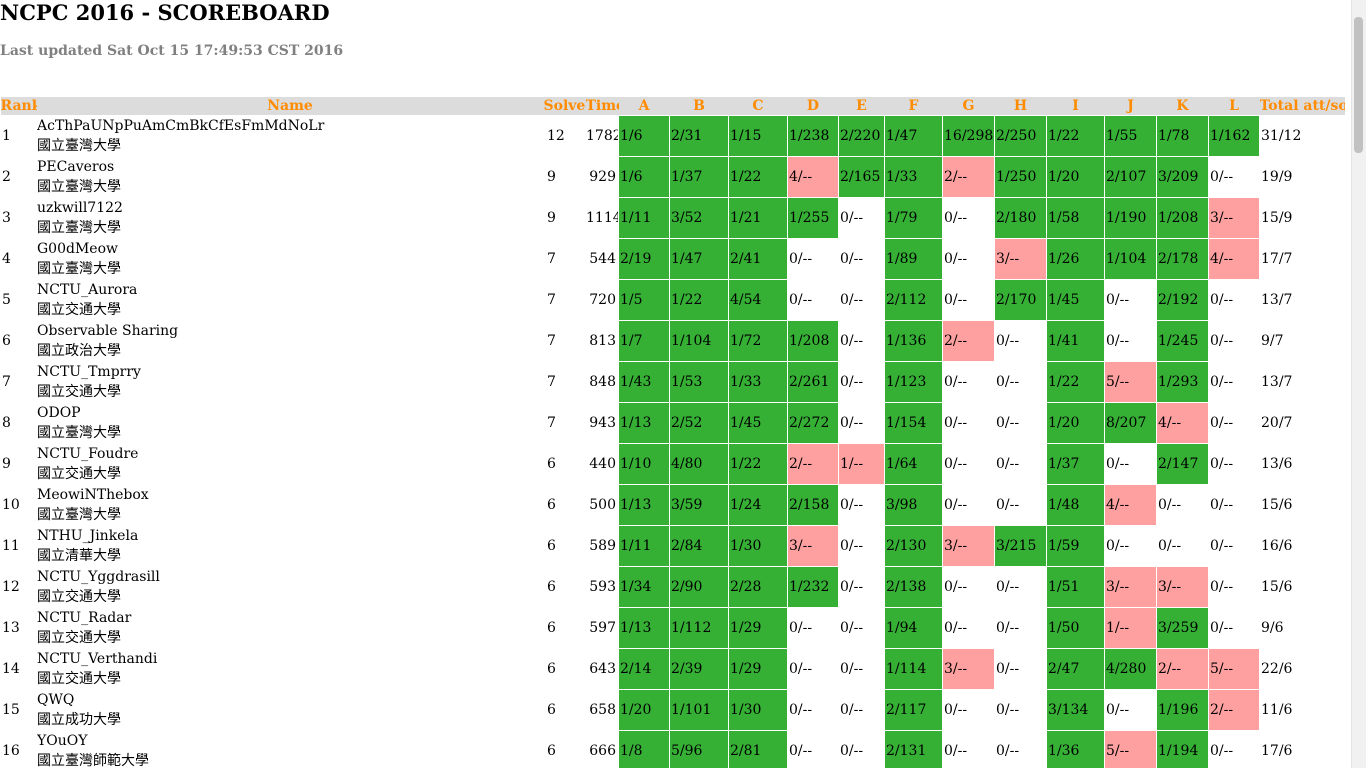 The width and height of the screenshot is (1366, 768). I want to click on name-cell: YOuOY 國立臺灣師範大學, so click(290, 749).